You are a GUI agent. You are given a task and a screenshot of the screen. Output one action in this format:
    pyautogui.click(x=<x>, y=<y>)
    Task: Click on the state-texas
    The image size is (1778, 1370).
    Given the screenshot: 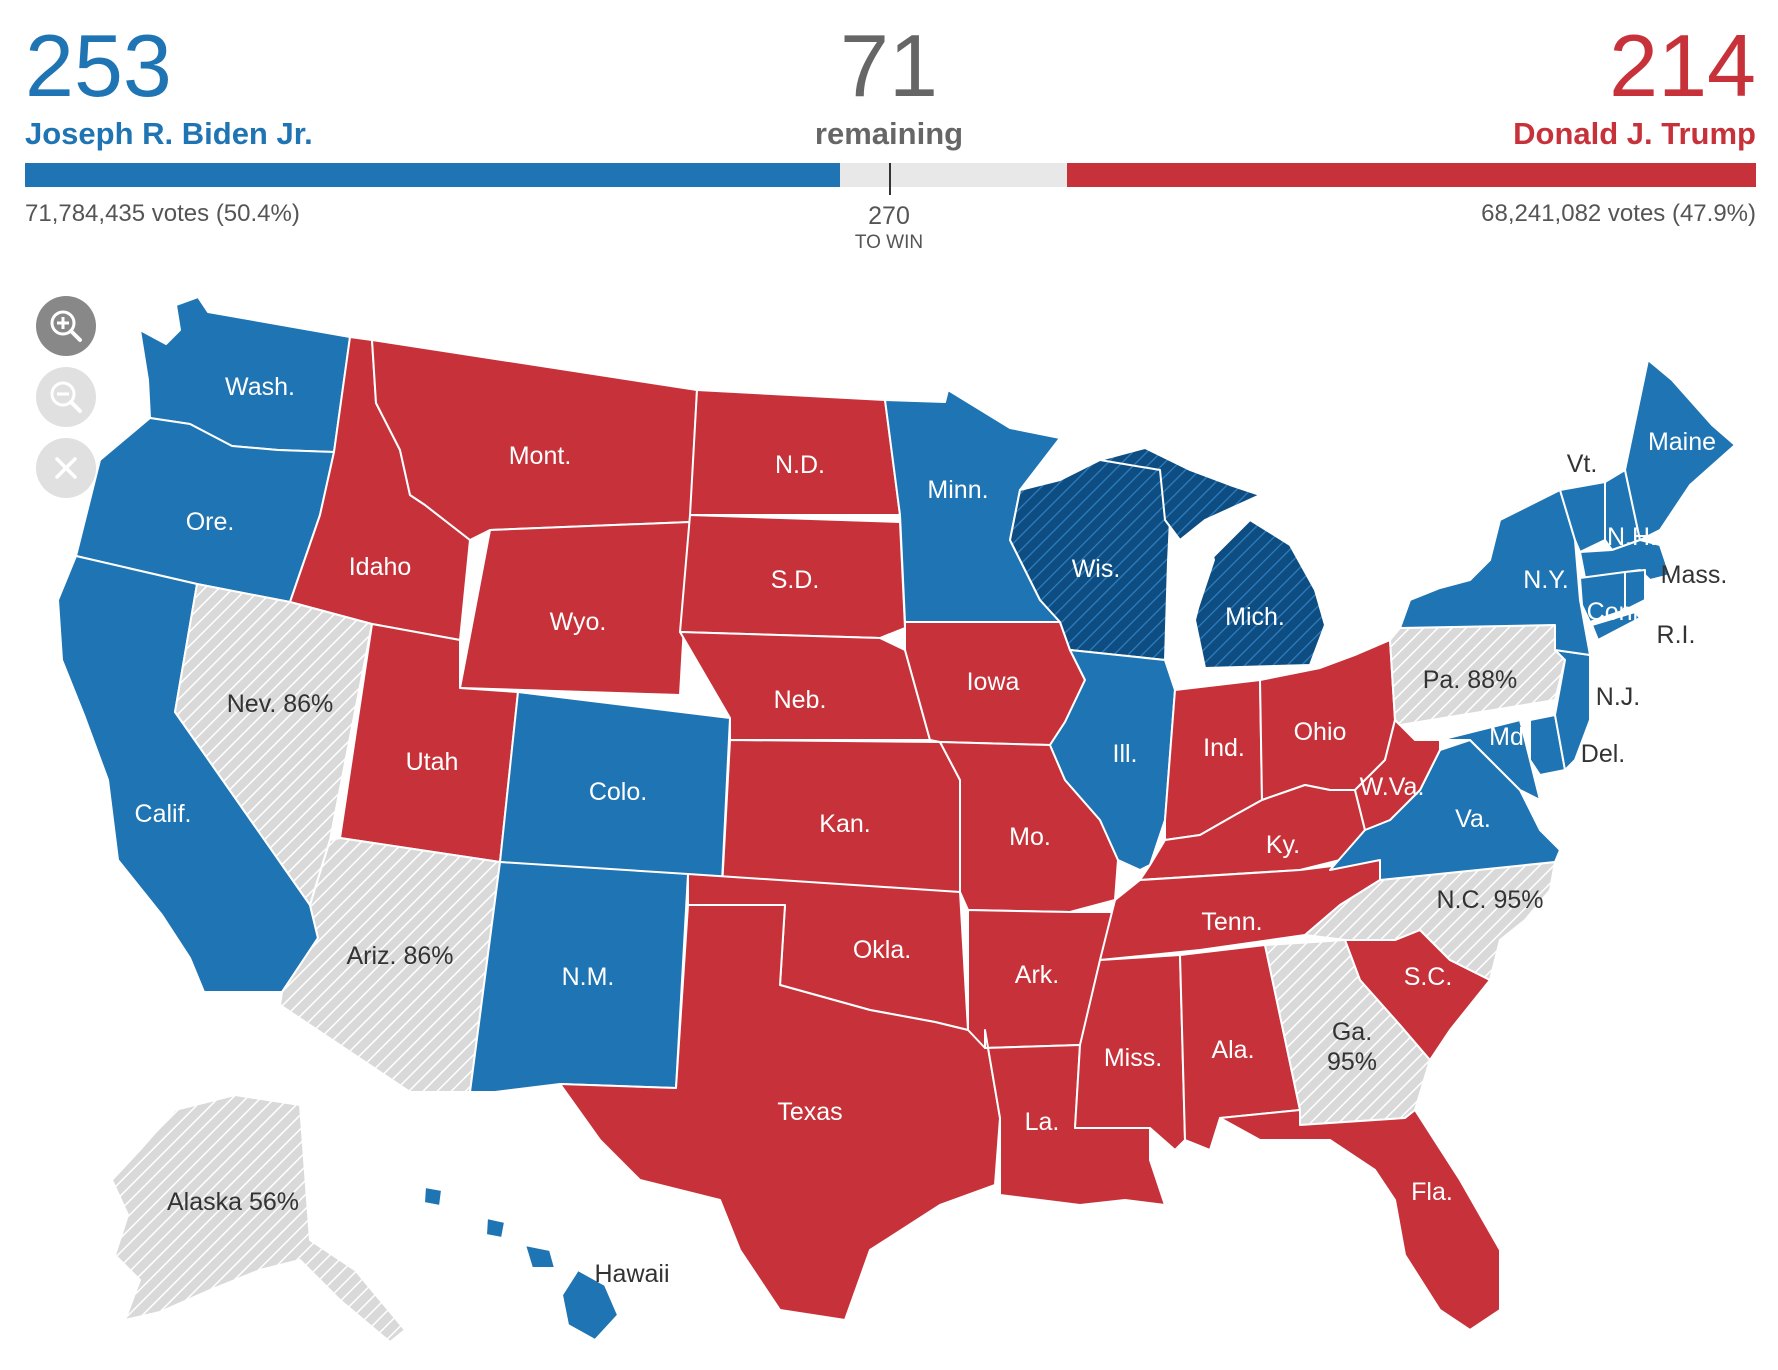 What is the action you would take?
    pyautogui.click(x=780, y=1112)
    